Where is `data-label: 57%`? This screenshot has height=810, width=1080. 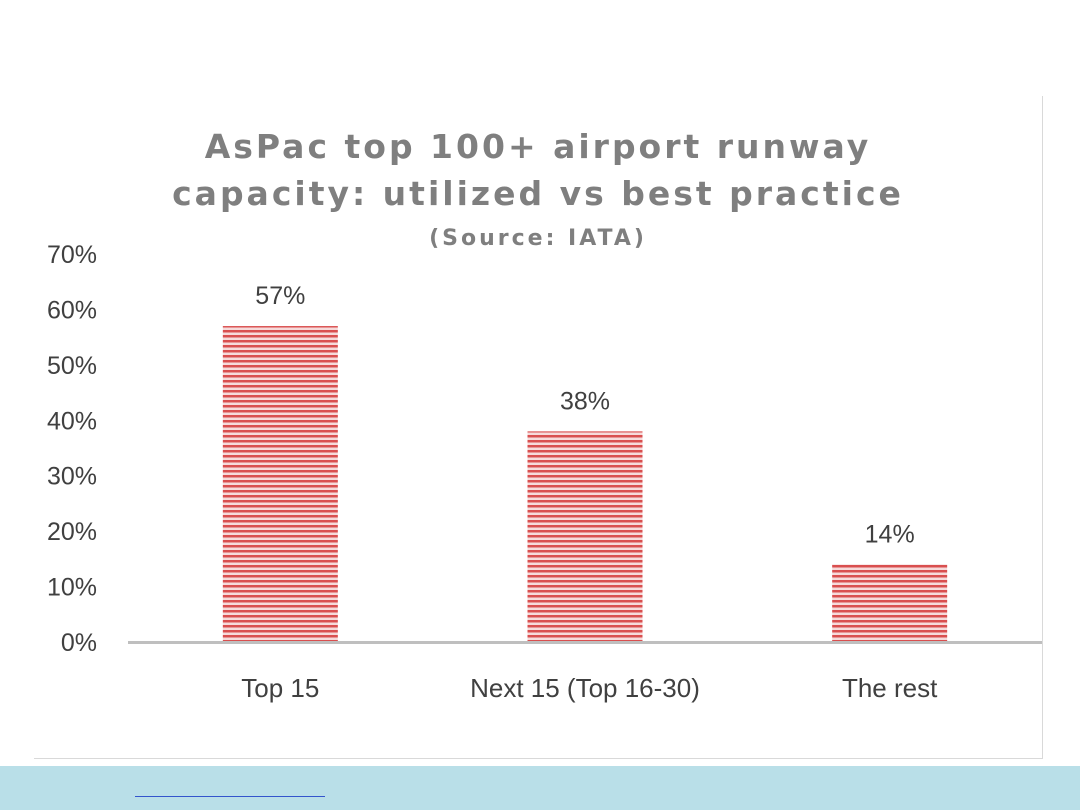
data-label: 57% is located at coordinates (280, 296).